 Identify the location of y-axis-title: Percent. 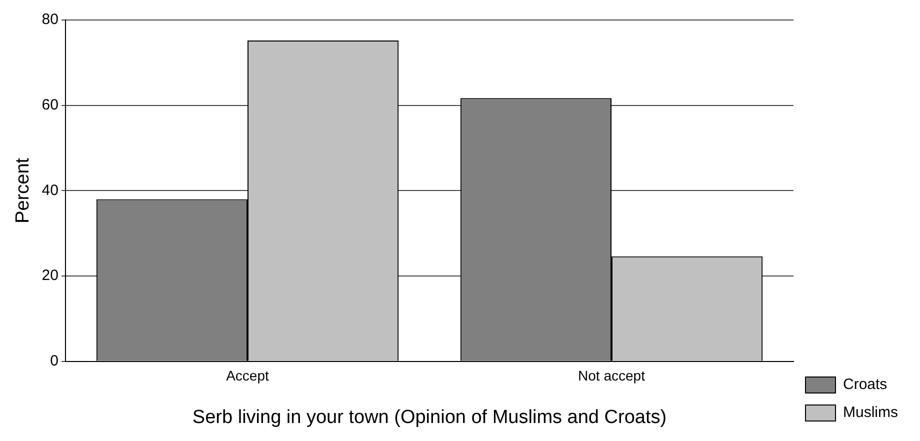
(23, 190).